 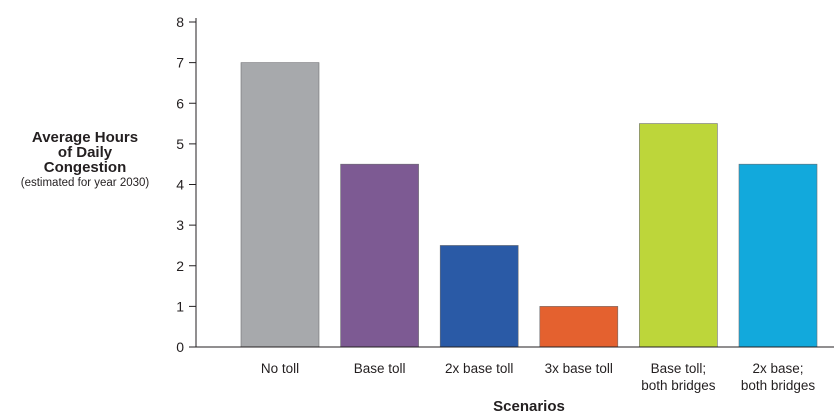 What do you see at coordinates (85, 137) in the screenshot?
I see `y-axis-label-line-1: Average Hours` at bounding box center [85, 137].